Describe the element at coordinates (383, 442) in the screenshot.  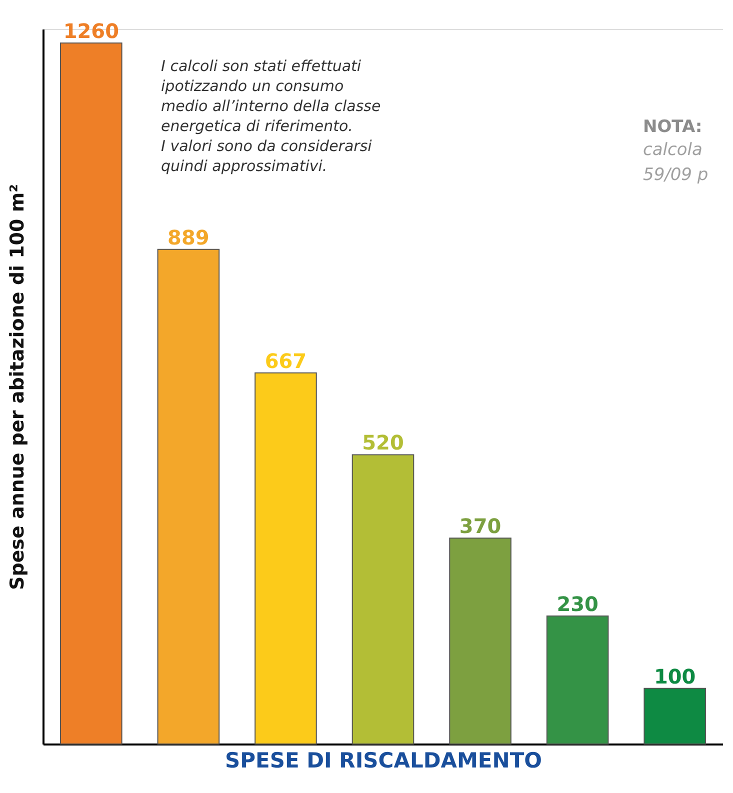
I see `data-label: 520` at that location.